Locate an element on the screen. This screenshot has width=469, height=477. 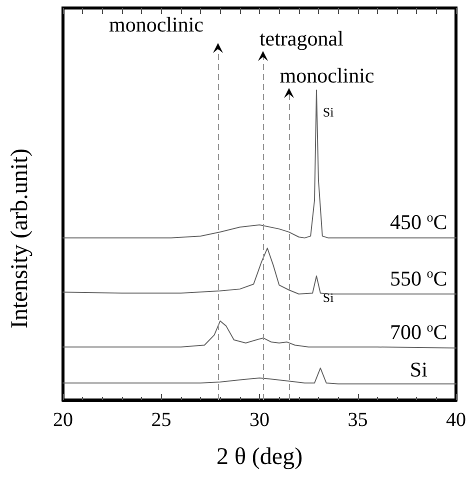
y-axis-title: Intensity (arb.unit) is located at coordinates (20, 238).